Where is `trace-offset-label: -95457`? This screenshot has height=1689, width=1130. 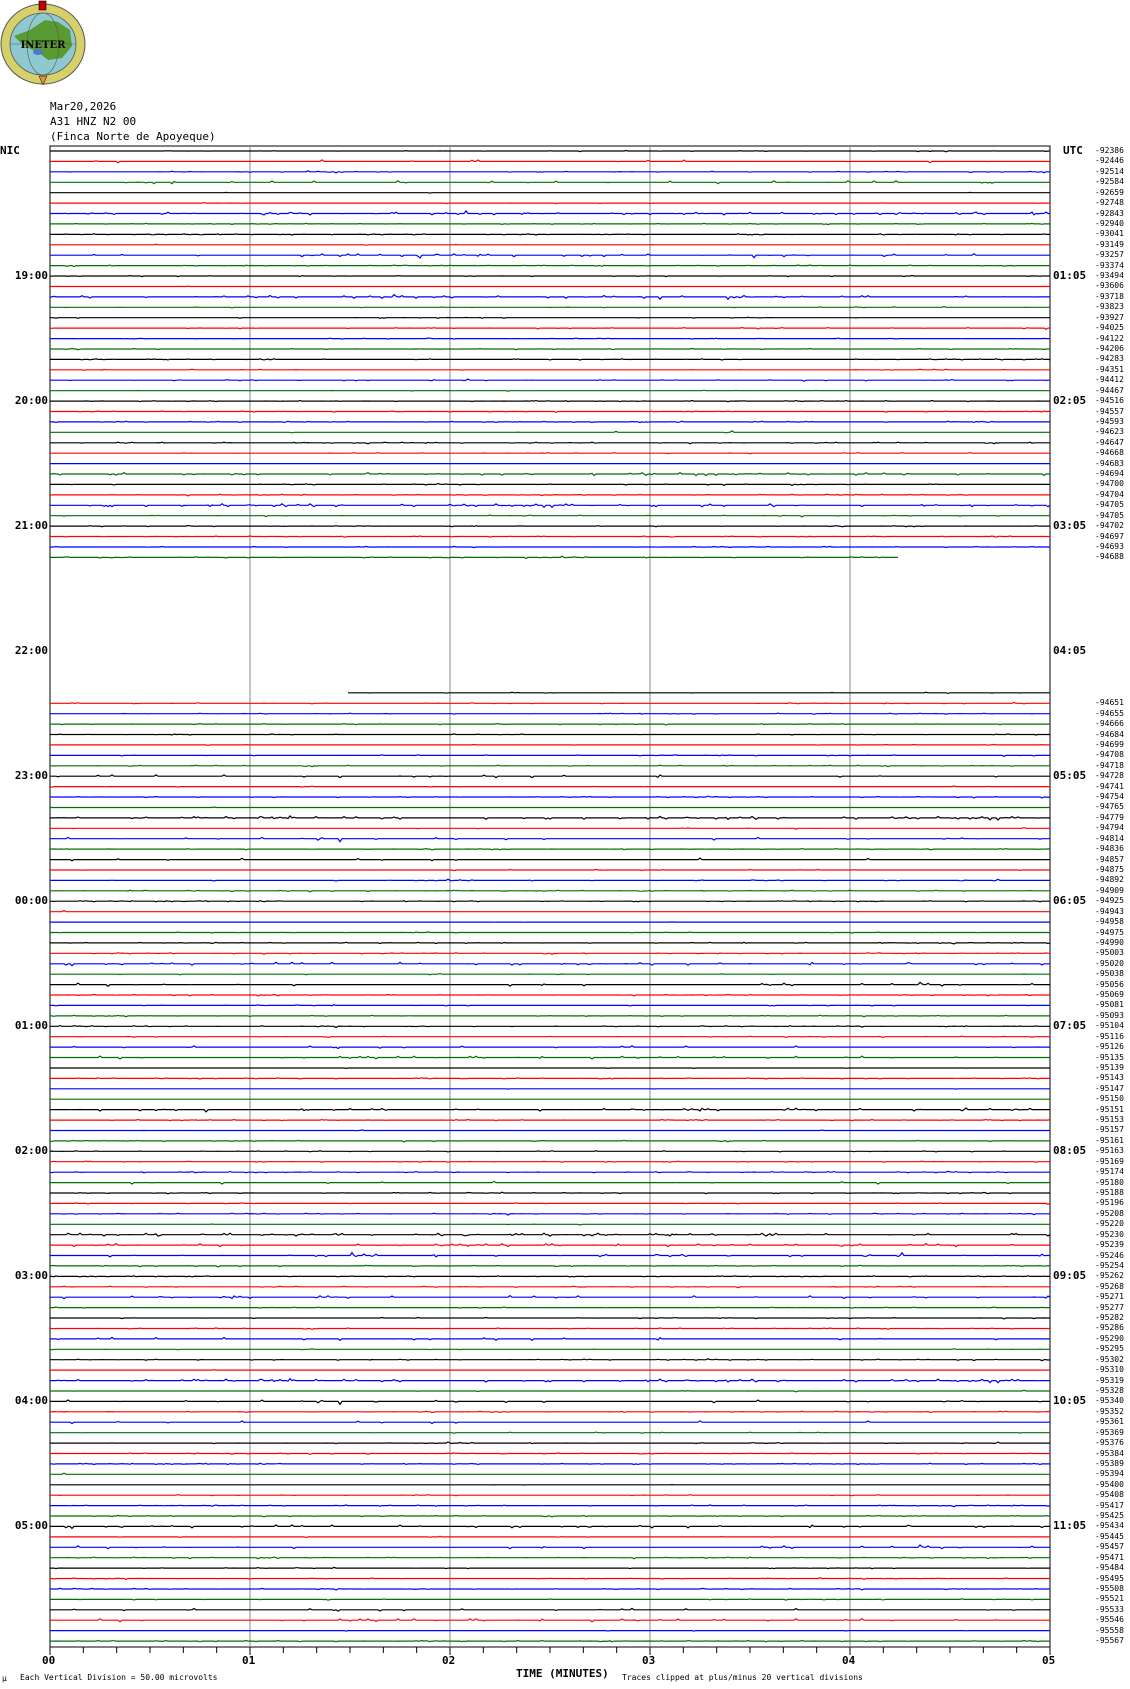 trace-offset-label: -95457 is located at coordinates (1109, 1547).